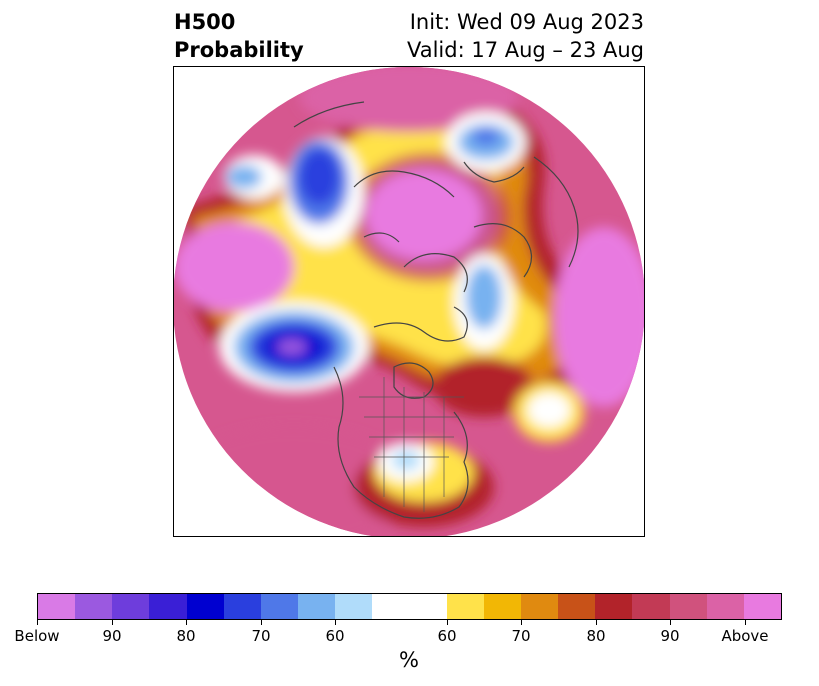 The image size is (819, 686). What do you see at coordinates (745, 636) in the screenshot?
I see `colorbar-tick-label: Above` at bounding box center [745, 636].